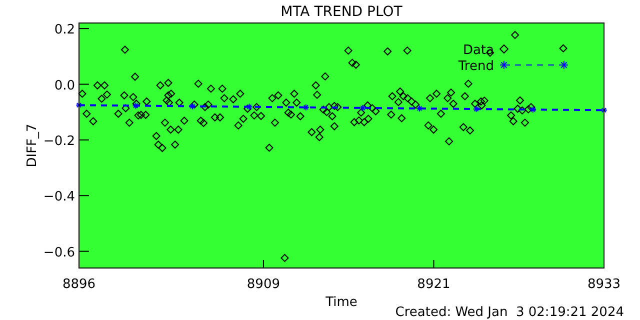  I want to click on y-tick-label: −0.6, so click(59, 252).